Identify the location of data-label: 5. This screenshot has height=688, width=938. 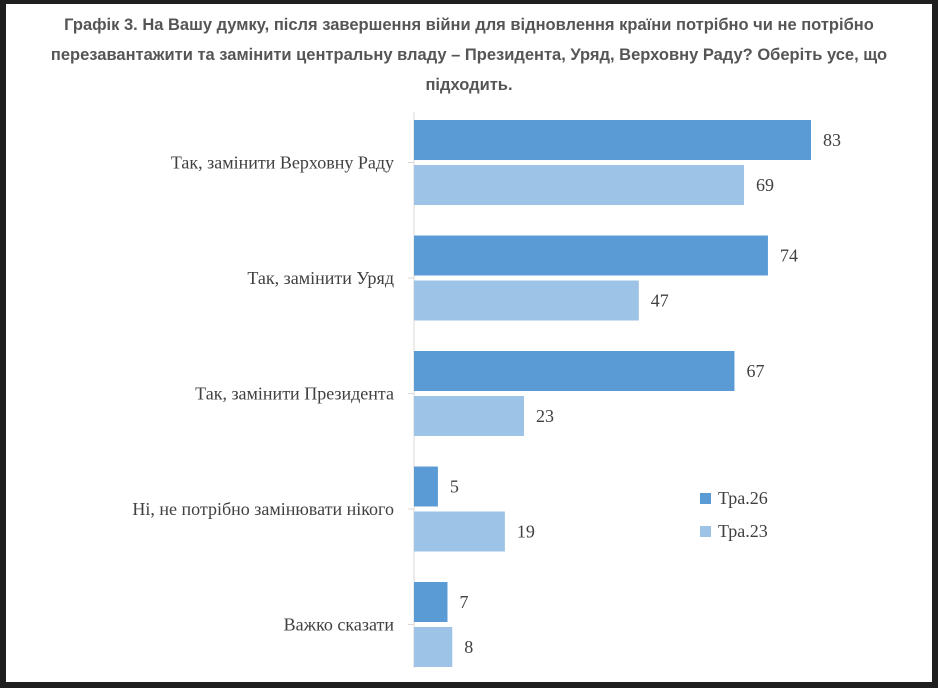
(454, 487).